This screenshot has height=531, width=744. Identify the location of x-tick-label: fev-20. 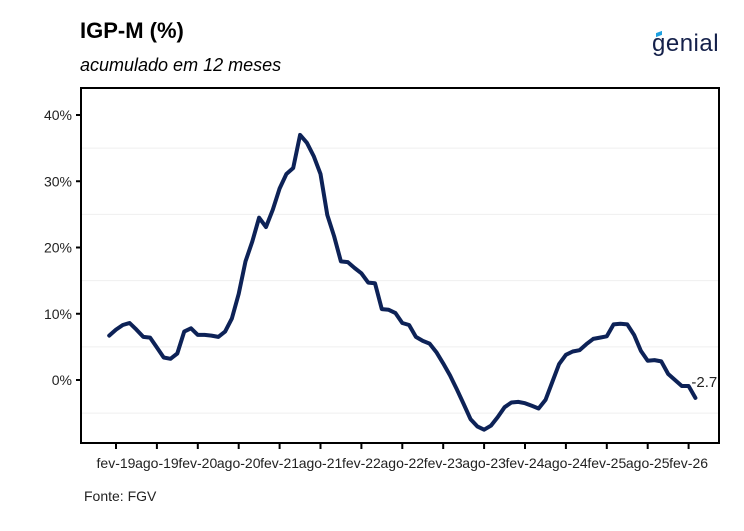
(197, 463).